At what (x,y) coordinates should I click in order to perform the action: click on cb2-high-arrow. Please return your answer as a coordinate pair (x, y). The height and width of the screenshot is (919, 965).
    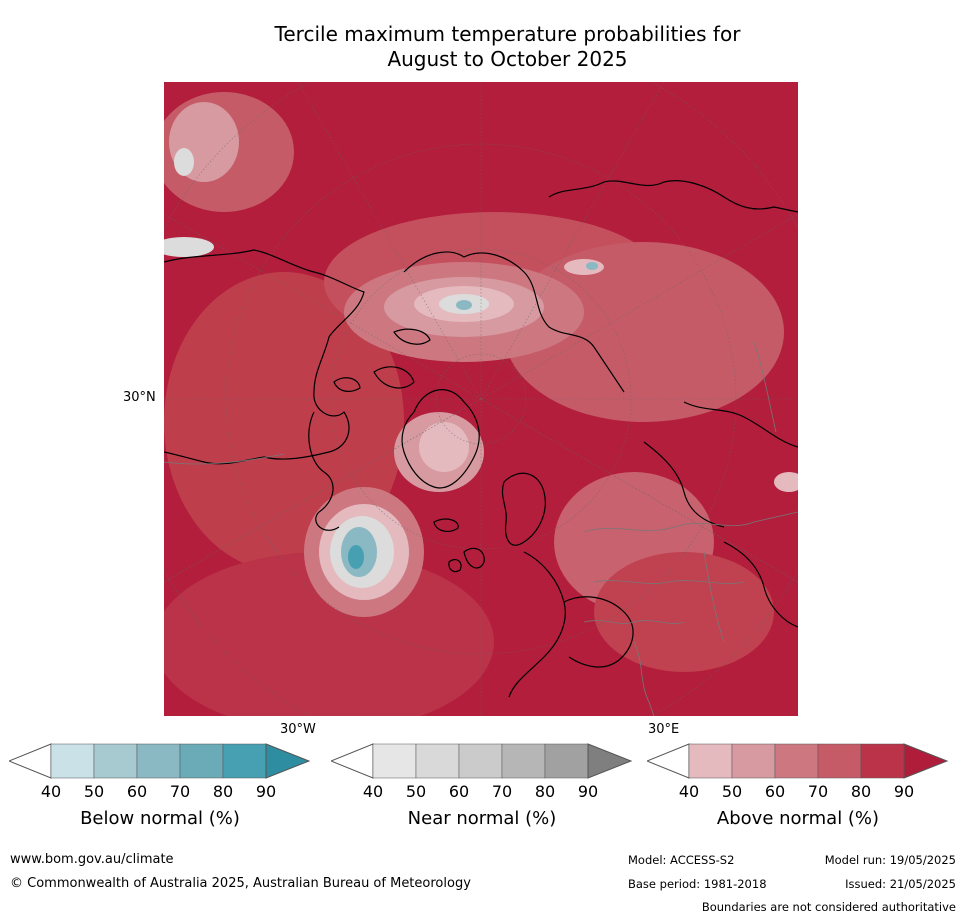
    Looking at the image, I should click on (610, 761).